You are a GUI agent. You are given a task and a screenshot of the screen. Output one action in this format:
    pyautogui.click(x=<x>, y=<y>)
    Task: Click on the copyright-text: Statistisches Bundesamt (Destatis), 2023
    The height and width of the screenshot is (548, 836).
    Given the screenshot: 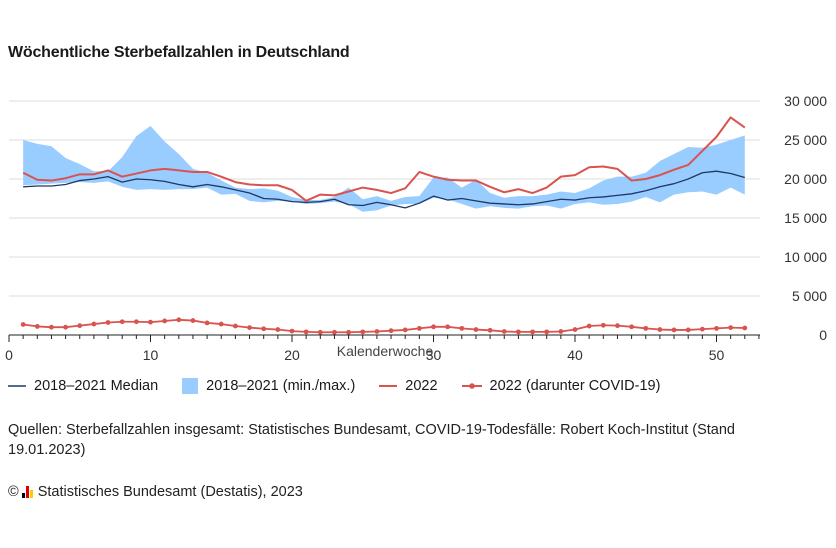 What is the action you would take?
    pyautogui.click(x=170, y=492)
    